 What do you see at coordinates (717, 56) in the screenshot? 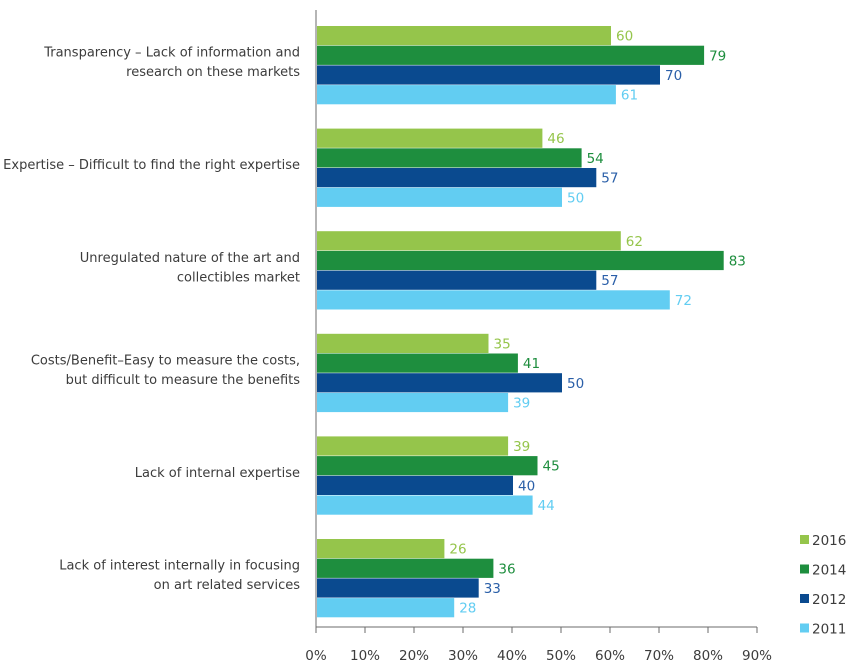
I see `data-label: 79` at bounding box center [717, 56].